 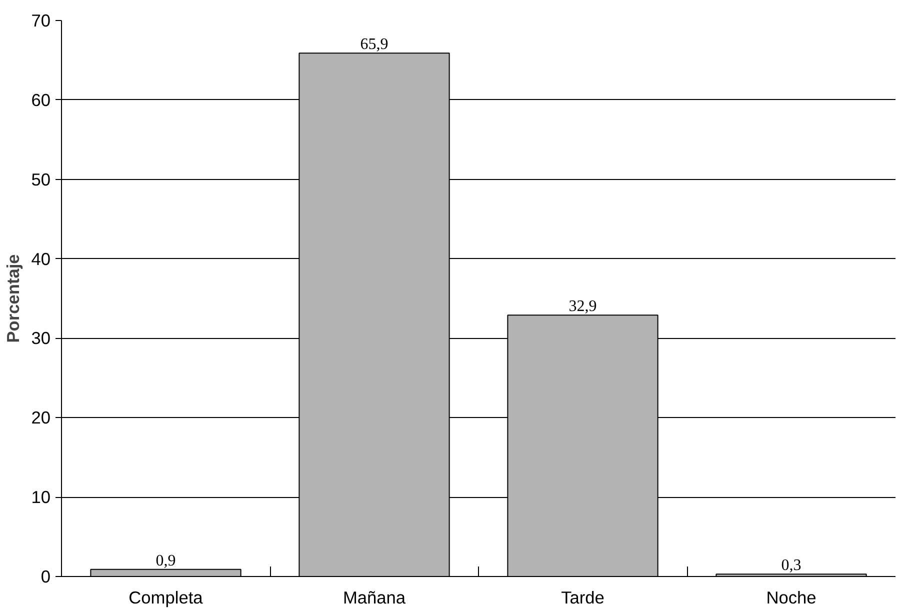 What do you see at coordinates (45, 576) in the screenshot?
I see `y-tick-label: 0` at bounding box center [45, 576].